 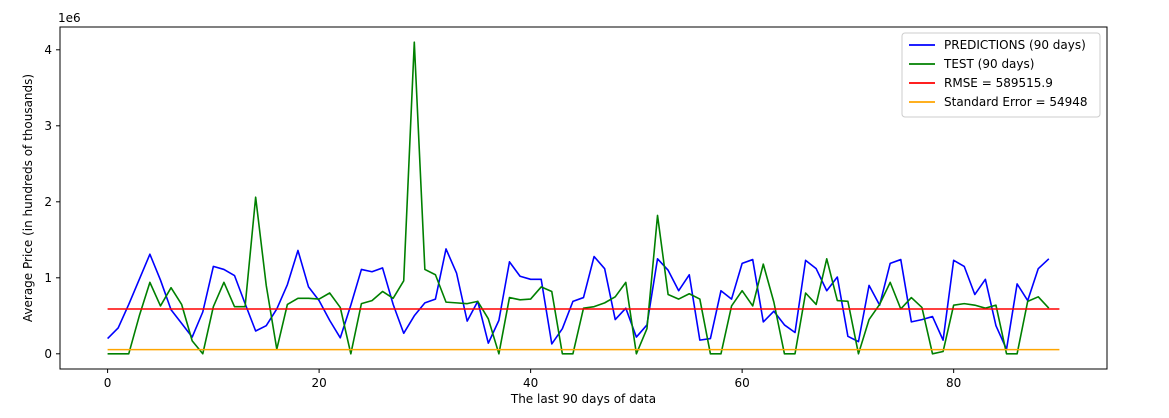 What do you see at coordinates (48, 354) in the screenshot?
I see `y-tick-label: 0` at bounding box center [48, 354].